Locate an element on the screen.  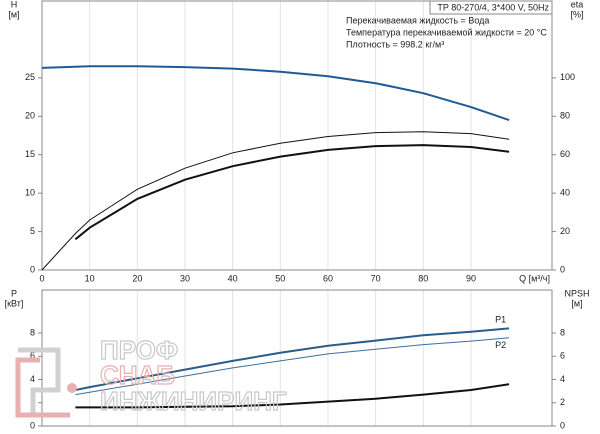
y-tick-label: 20 is located at coordinates (30, 116).